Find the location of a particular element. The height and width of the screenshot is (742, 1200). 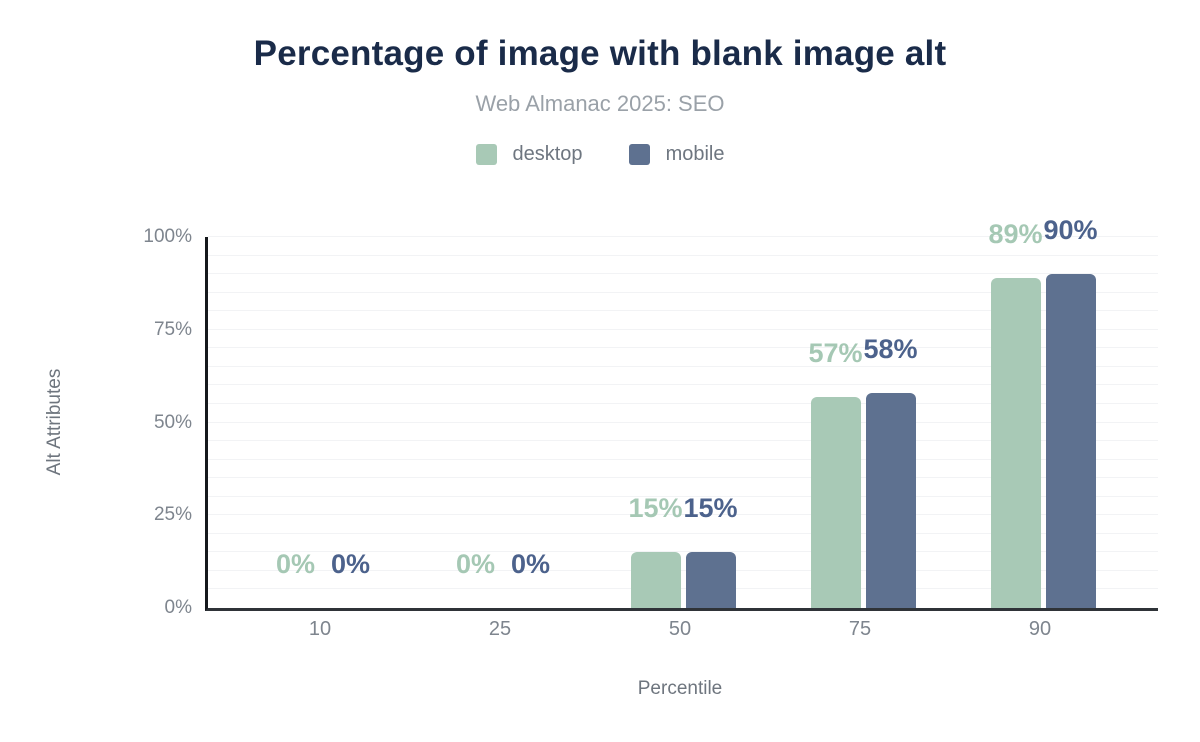

legend-item-mobile: mobile is located at coordinates (676, 154).